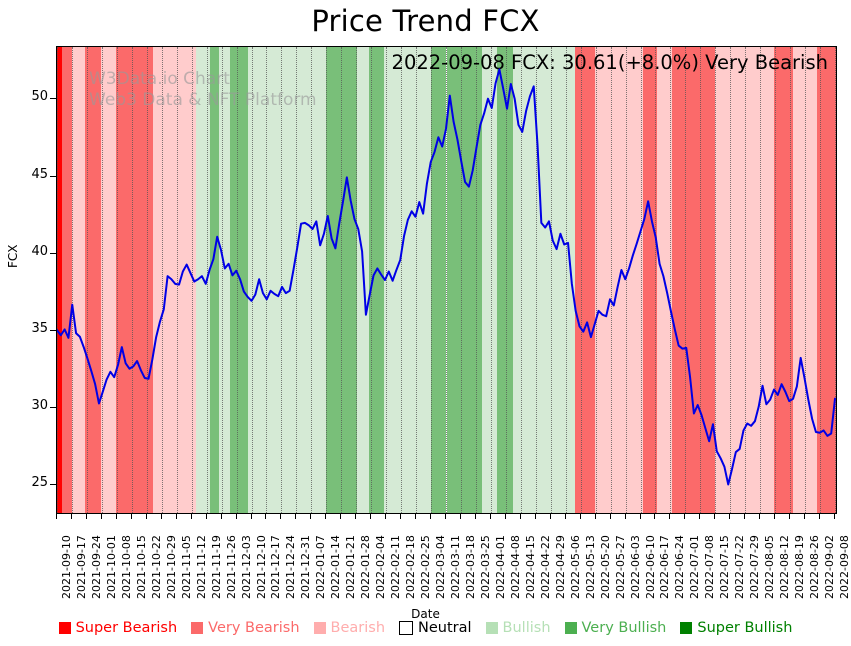 Image resolution: width=851 pixels, height=646 pixels. What do you see at coordinates (635, 567) in the screenshot?
I see `x-tick-label: 2022-06-03` at bounding box center [635, 567].